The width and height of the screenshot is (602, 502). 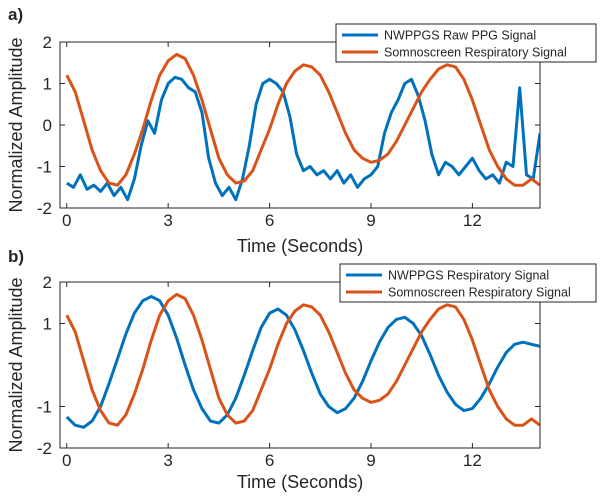 I want to click on panel-label: a), so click(x=15, y=14).